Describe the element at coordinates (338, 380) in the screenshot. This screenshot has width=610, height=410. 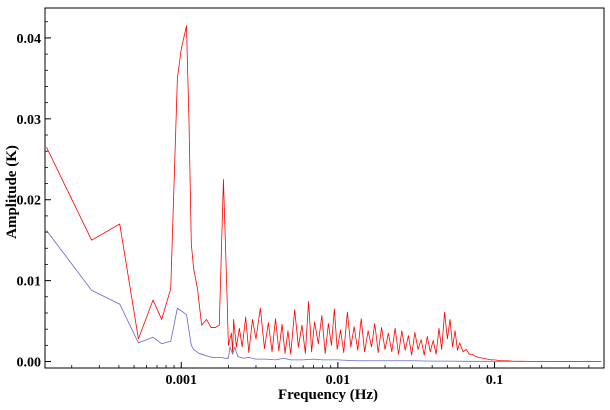
I see `x-tick-label: 0.01` at that location.